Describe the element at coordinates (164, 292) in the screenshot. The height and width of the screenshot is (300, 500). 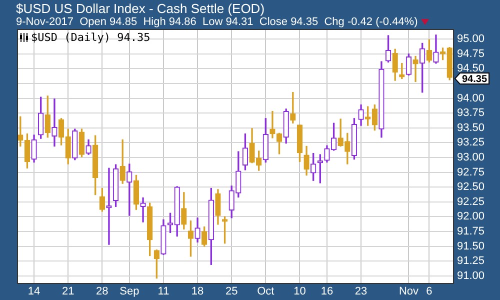
I see `x-tick-label: 11` at that location.